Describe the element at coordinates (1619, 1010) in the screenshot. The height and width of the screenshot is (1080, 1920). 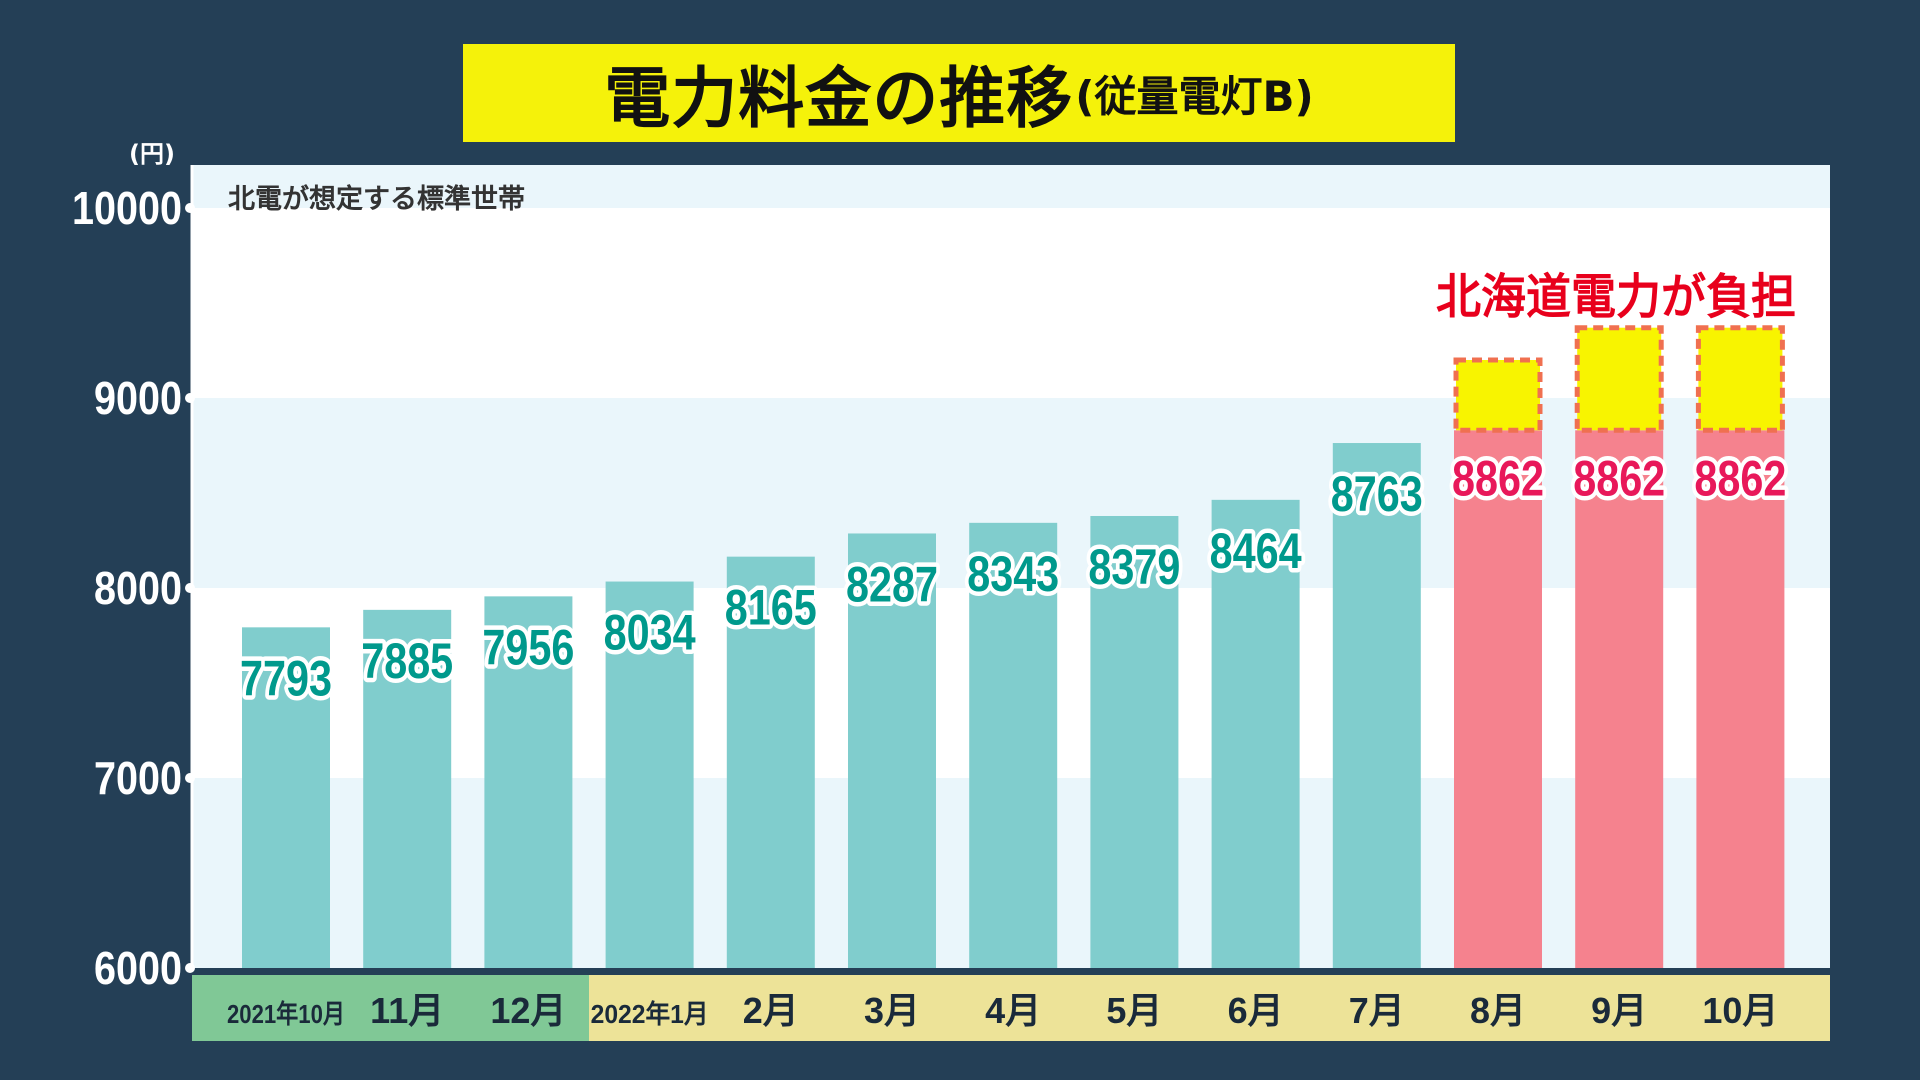
I see `x-tick-label: 9月` at that location.